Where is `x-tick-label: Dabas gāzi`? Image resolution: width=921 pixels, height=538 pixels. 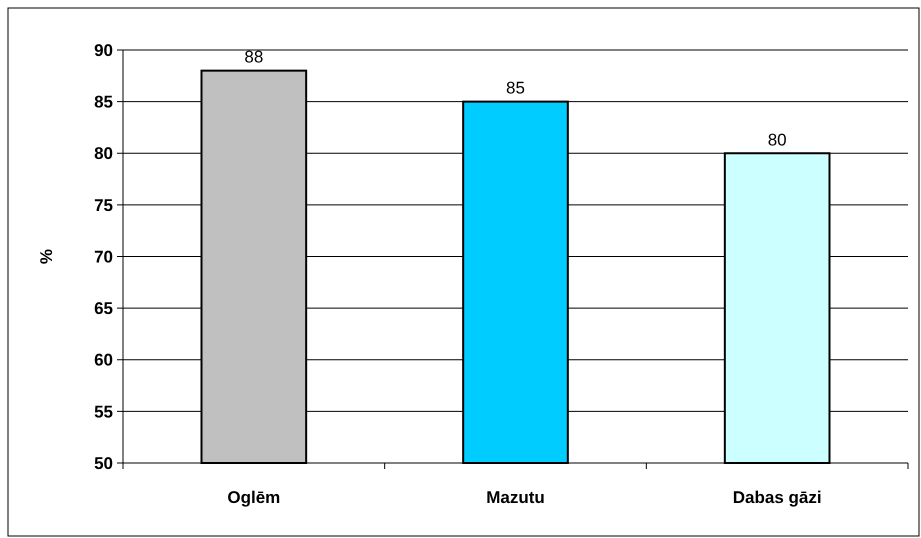
x-tick-label: Dabas gāzi is located at coordinates (777, 497).